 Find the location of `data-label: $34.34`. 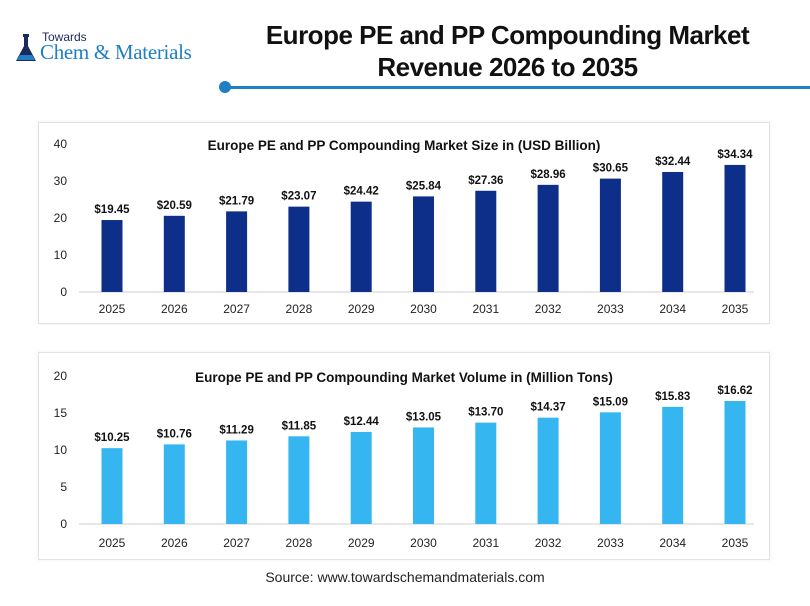

data-label: $34.34 is located at coordinates (735, 155).